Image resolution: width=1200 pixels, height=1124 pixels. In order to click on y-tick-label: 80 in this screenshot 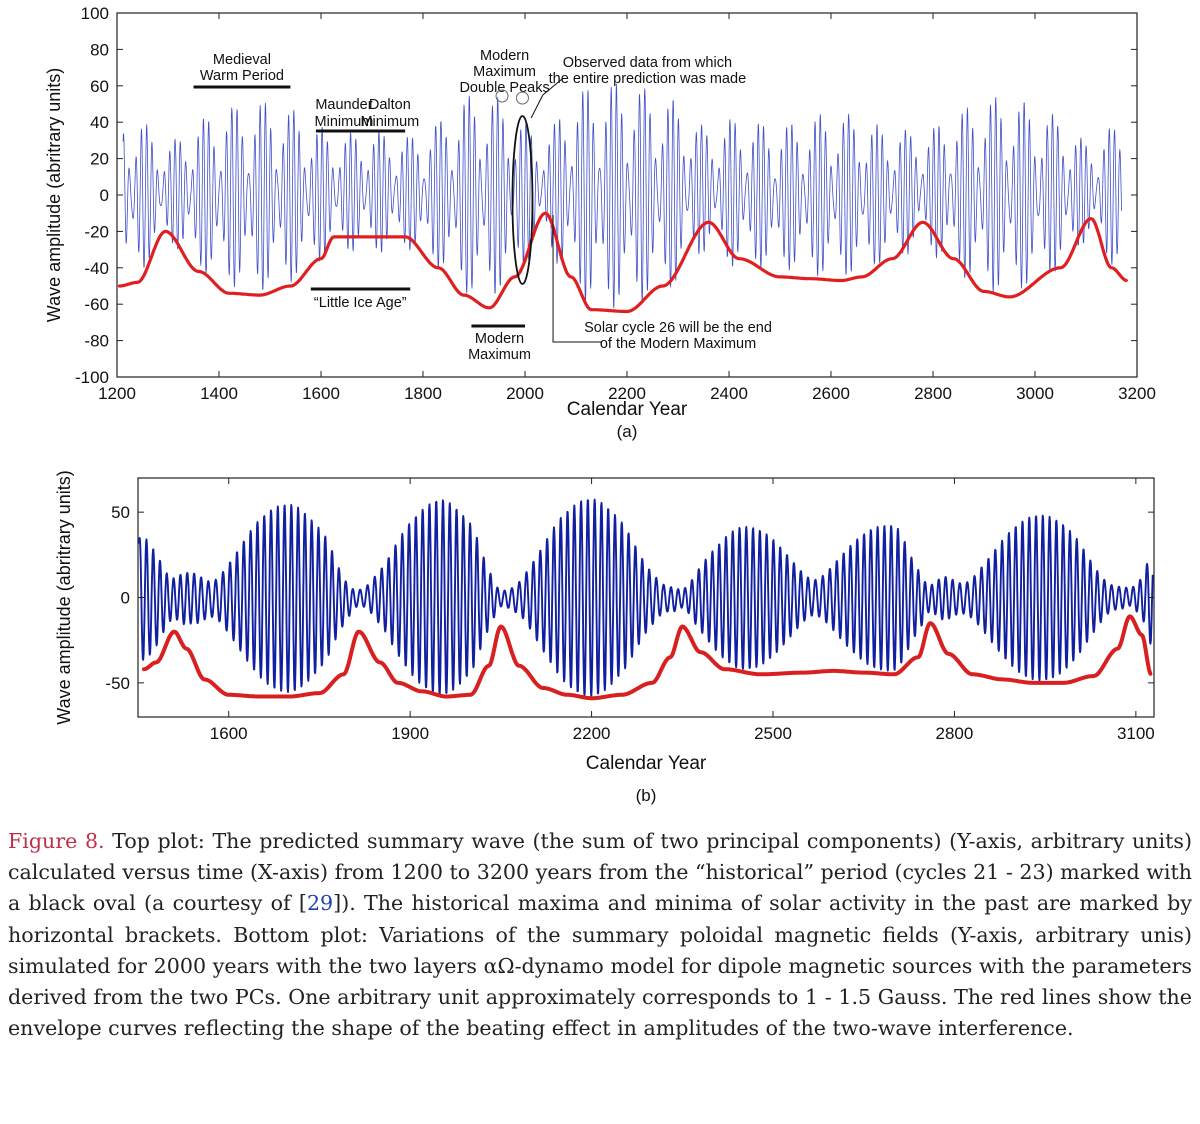, I will do `click(99, 49)`.